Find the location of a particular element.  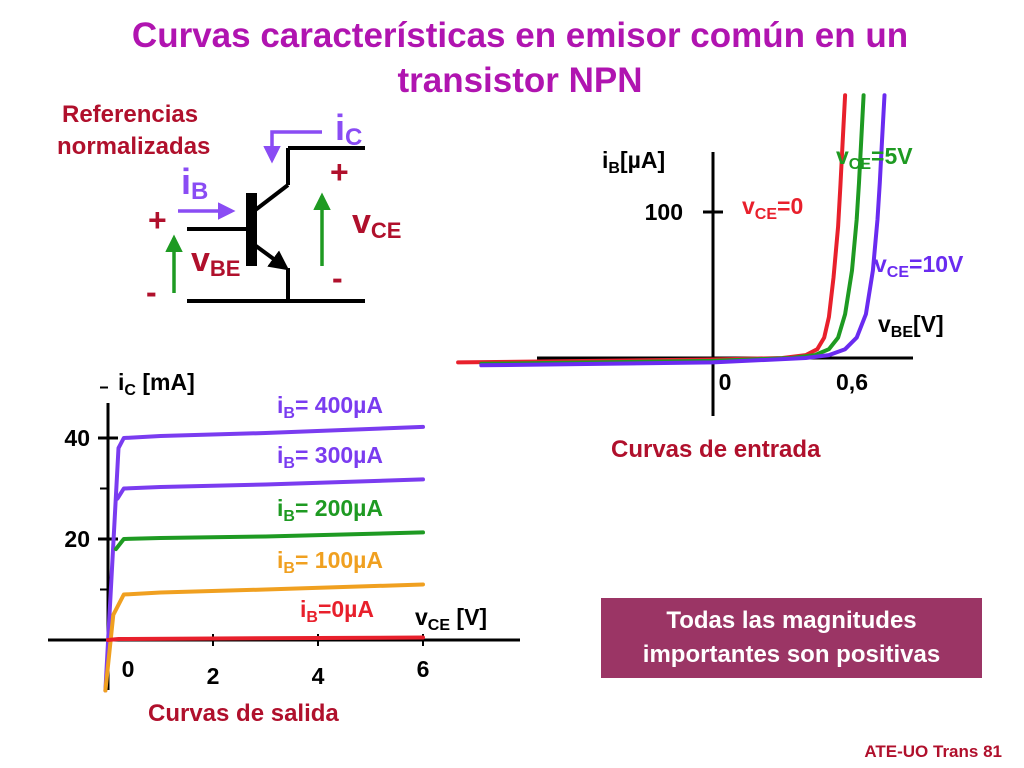

output-legend-ib100: iB= 100µA is located at coordinates (330, 562).